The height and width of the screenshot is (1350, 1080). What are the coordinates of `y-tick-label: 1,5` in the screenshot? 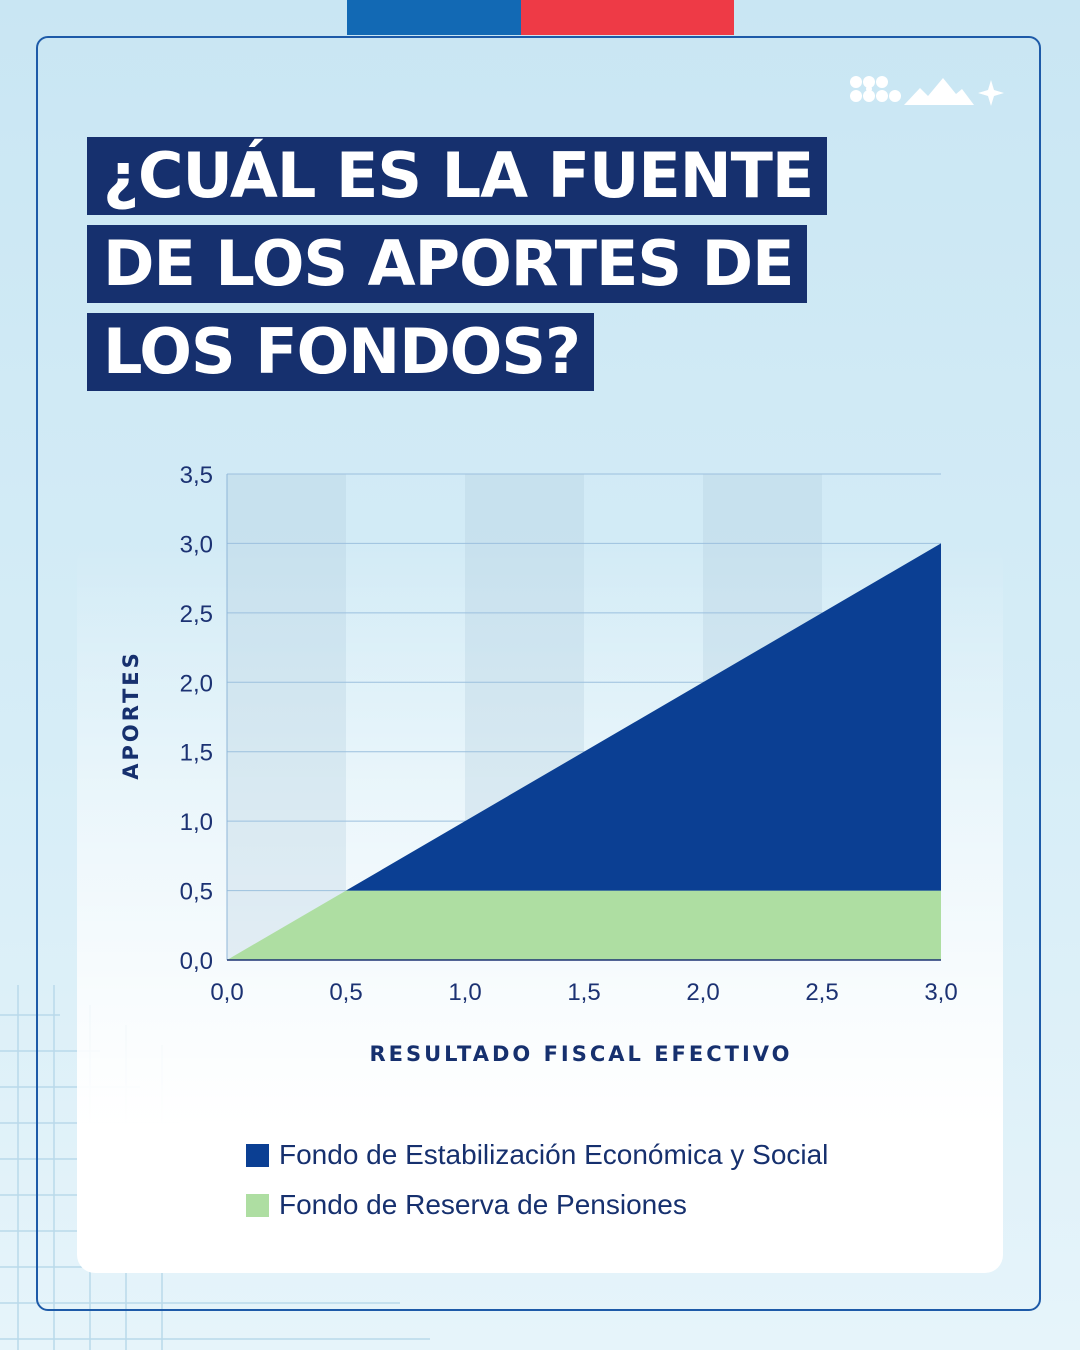 It's located at (196, 753).